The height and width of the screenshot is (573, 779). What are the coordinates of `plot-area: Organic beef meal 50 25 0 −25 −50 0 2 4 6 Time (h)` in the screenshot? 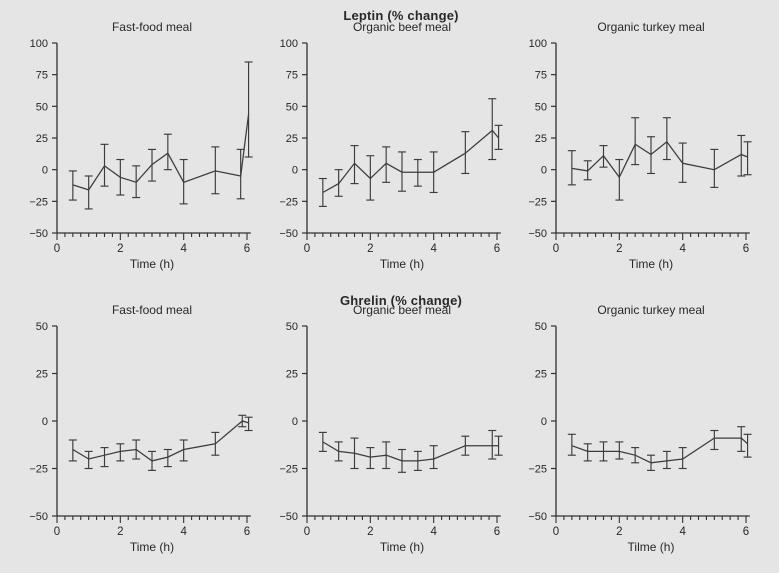 It's located at (391, 428).